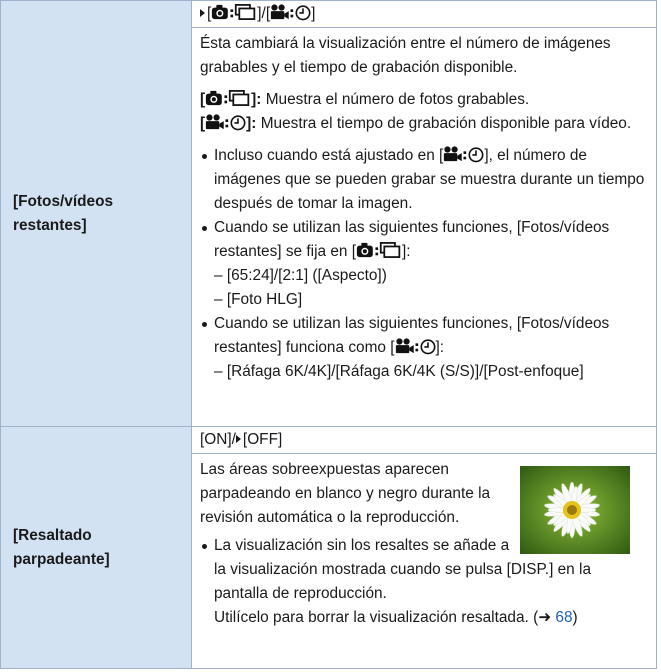 The image size is (661, 672). What do you see at coordinates (424, 14) in the screenshot?
I see `setting-values: [ ]/[]` at bounding box center [424, 14].